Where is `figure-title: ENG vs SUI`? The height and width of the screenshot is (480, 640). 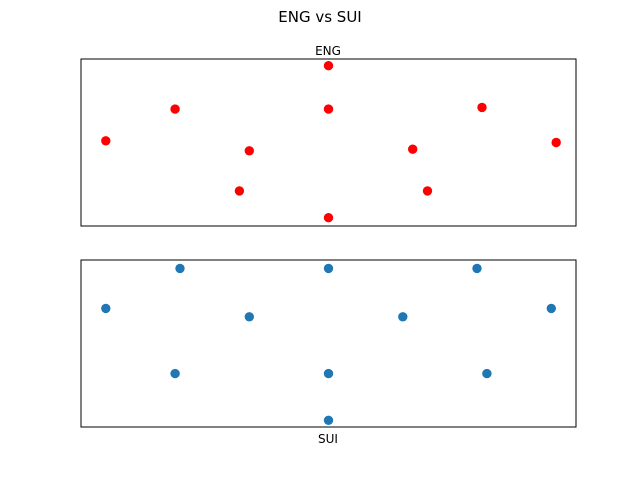 figure-title: ENG vs SUI is located at coordinates (319, 17).